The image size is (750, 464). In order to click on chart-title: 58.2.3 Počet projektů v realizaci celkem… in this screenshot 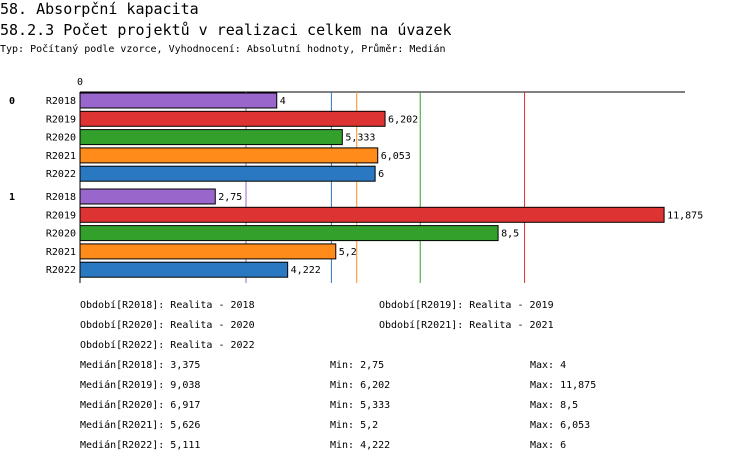, I will do `click(226, 30)`.